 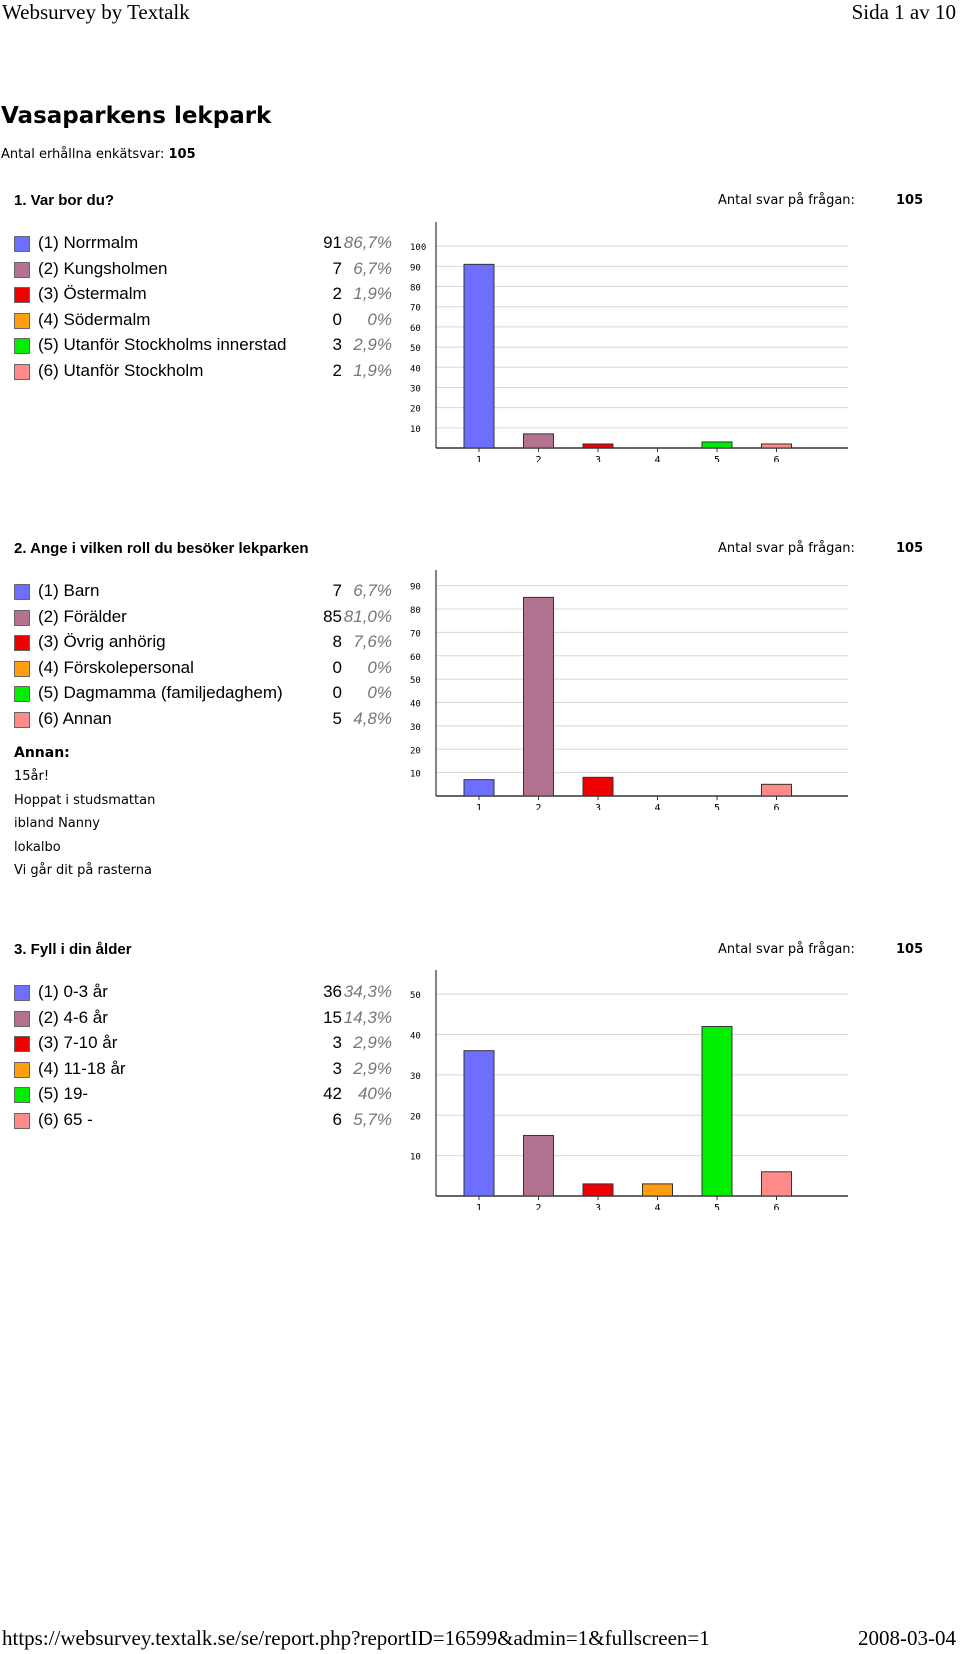 I want to click on option-count: 36, so click(x=332, y=991).